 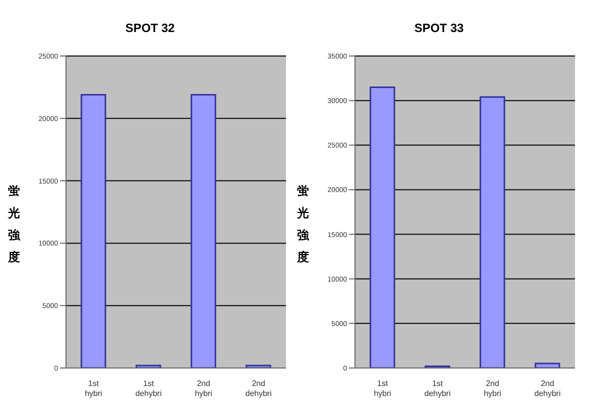 What do you see at coordinates (439, 28) in the screenshot?
I see `chart-title: SPOT 33` at bounding box center [439, 28].